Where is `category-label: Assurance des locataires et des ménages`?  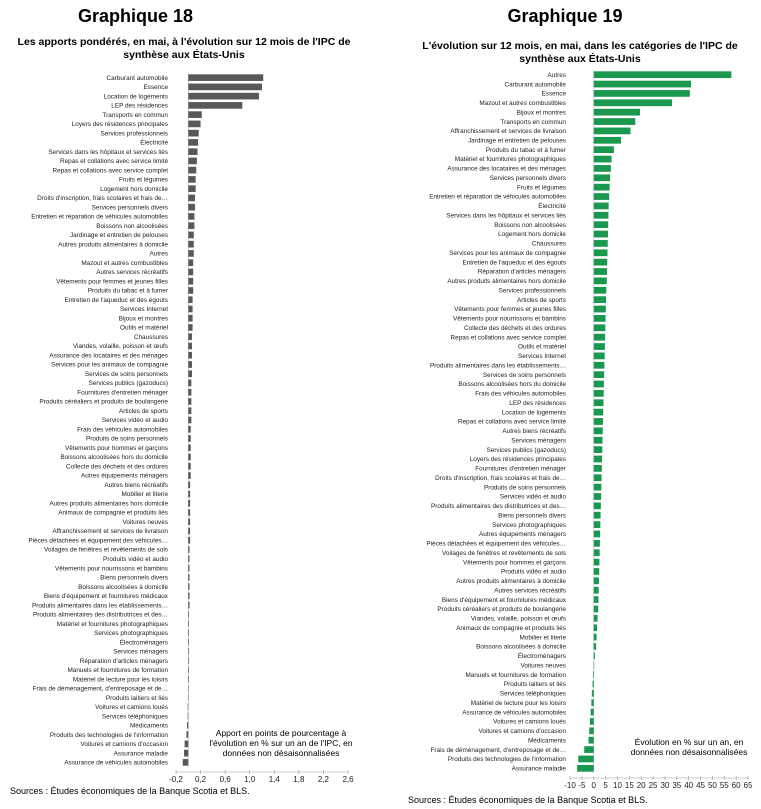
category-label: Assurance des locataires et des ménages is located at coordinates (506, 169).